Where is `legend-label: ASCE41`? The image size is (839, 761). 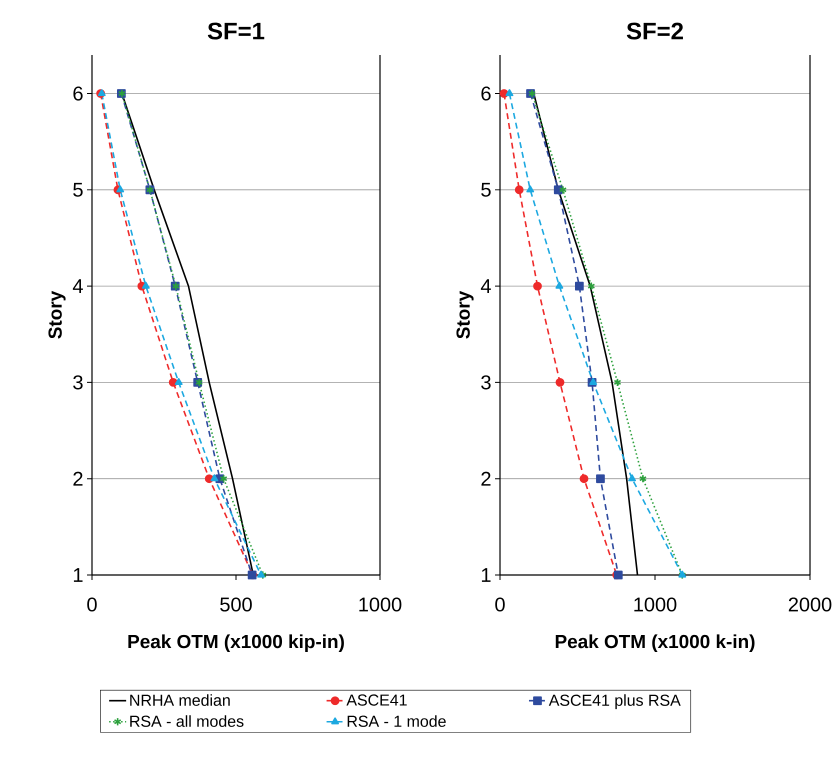 legend-label: ASCE41 is located at coordinates (376, 700).